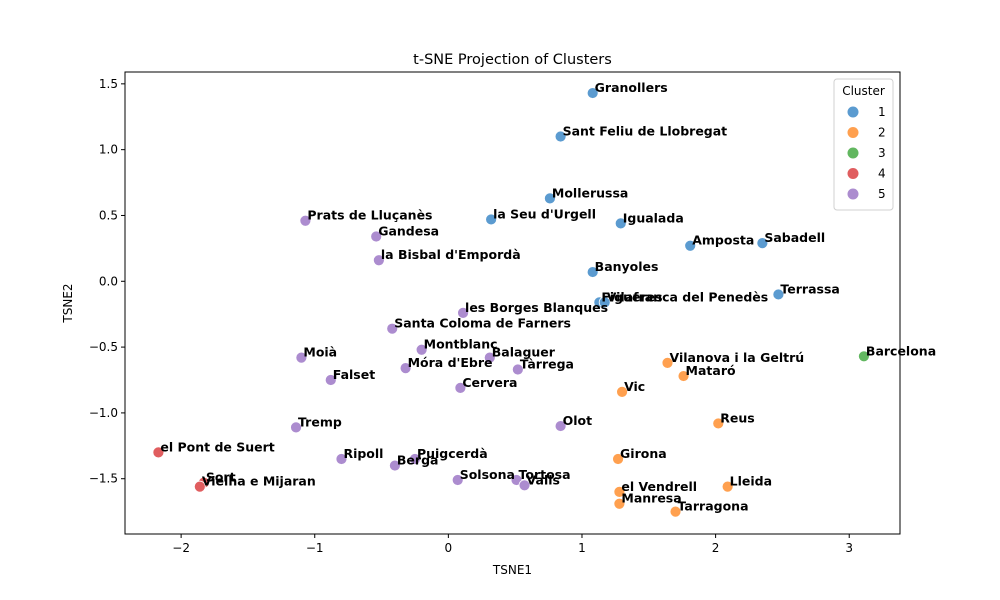 This screenshot has height=600, width=1000. I want to click on point-label: Vilafranca del Penedès, so click(688, 296).